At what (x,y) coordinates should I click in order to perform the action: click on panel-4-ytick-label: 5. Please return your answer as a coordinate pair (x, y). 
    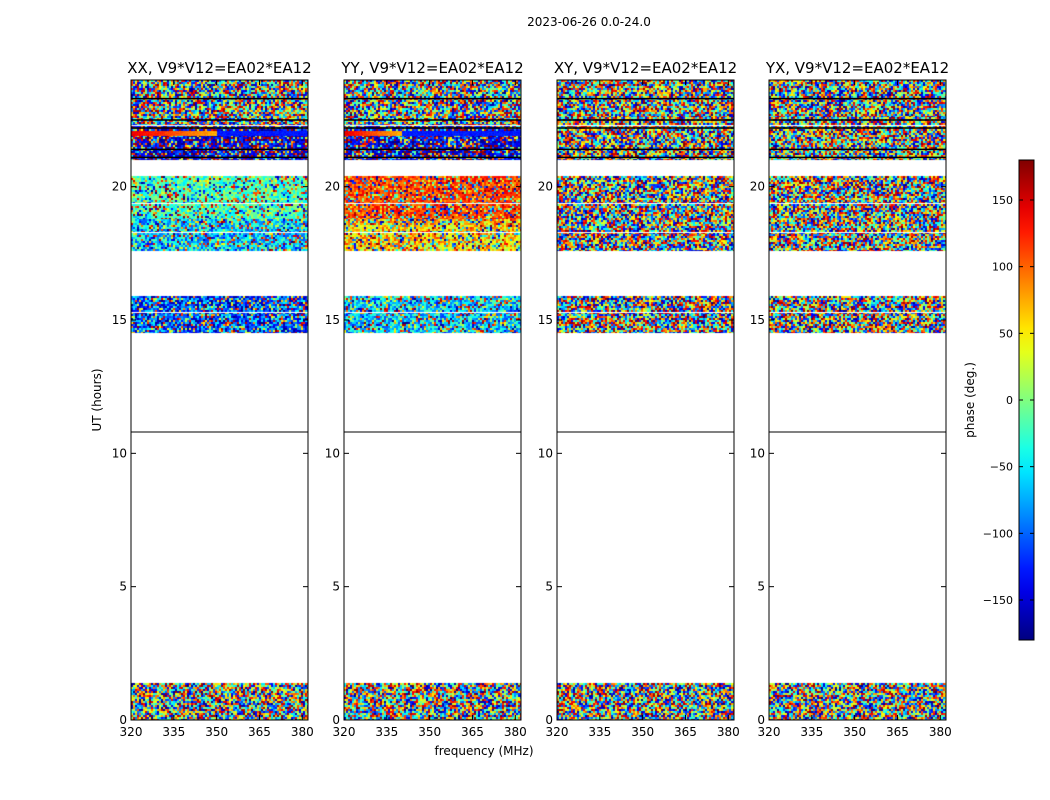
    Looking at the image, I should click on (761, 587).